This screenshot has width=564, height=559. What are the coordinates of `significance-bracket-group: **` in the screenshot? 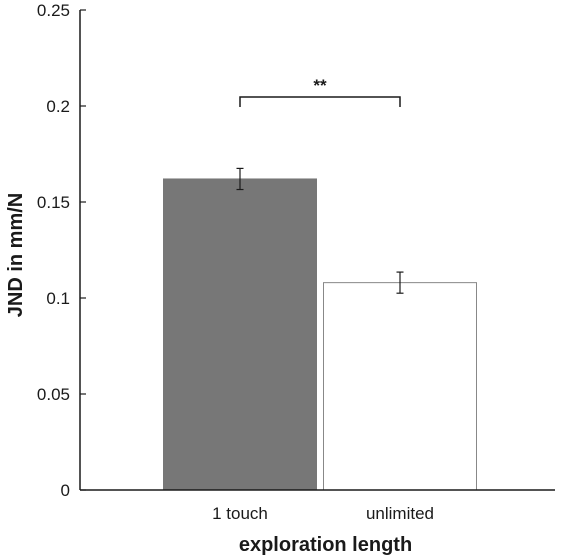 It's located at (320, 91).